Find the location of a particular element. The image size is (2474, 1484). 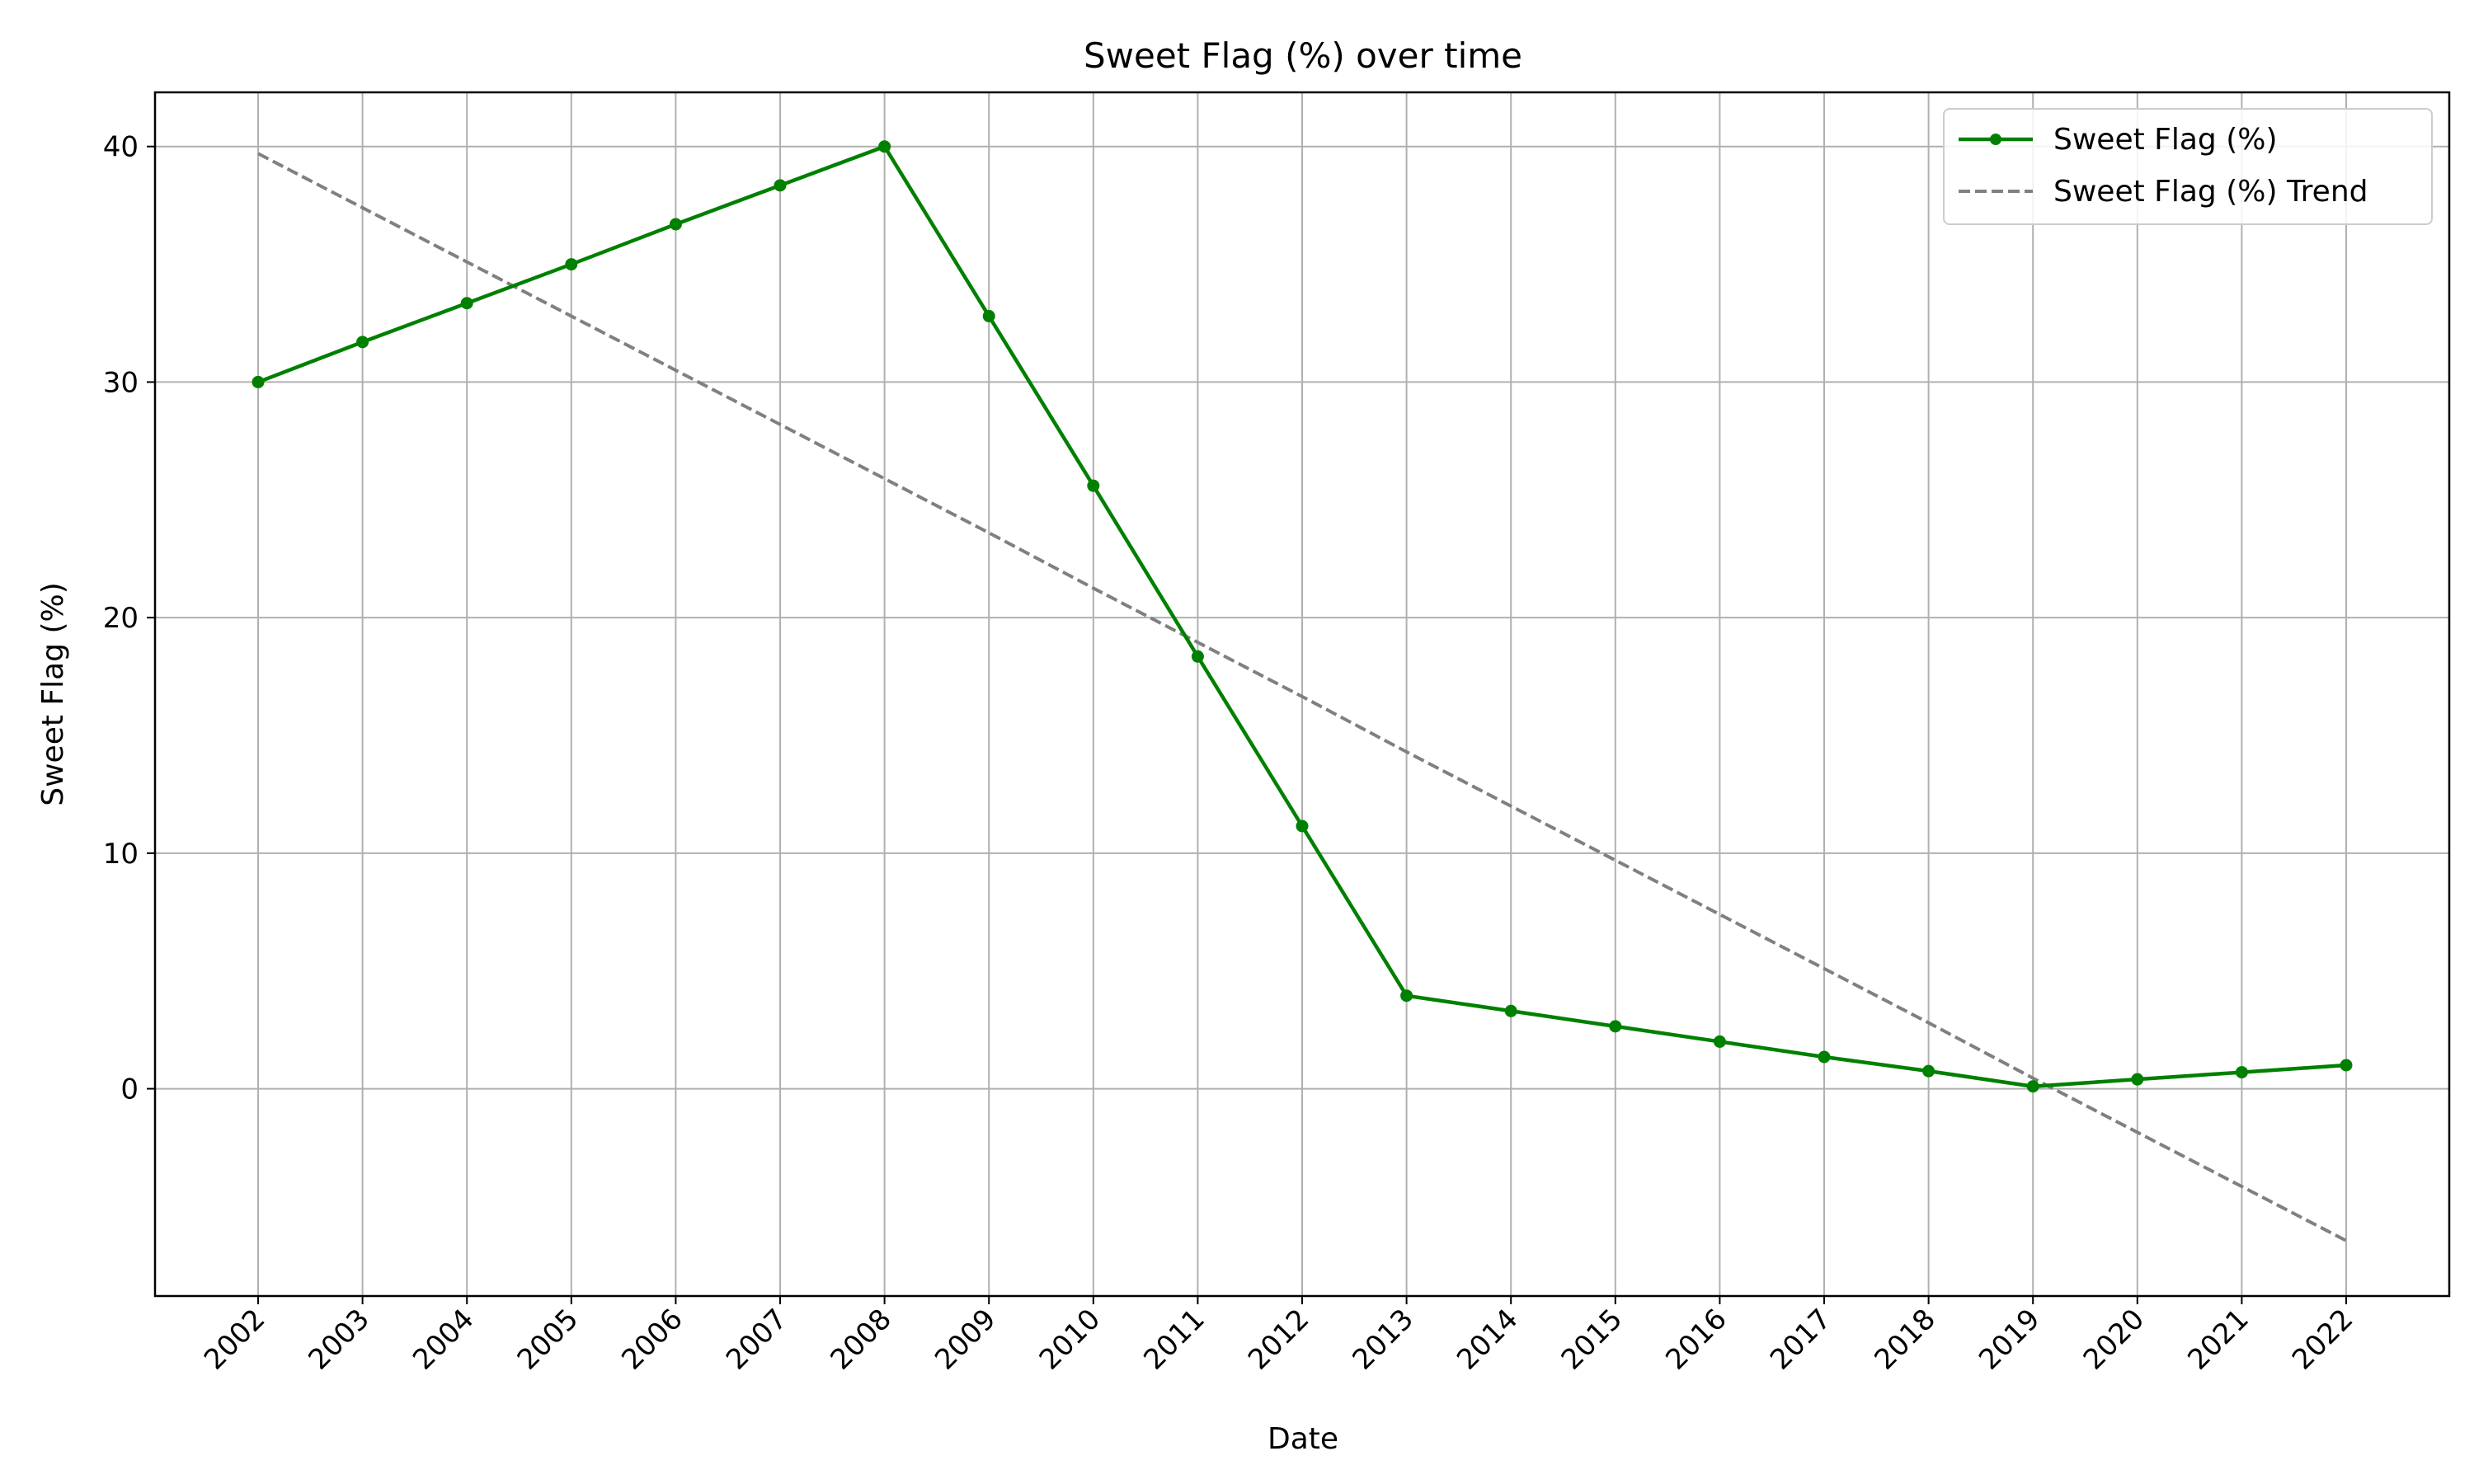

legend-box is located at coordinates (2188, 166).